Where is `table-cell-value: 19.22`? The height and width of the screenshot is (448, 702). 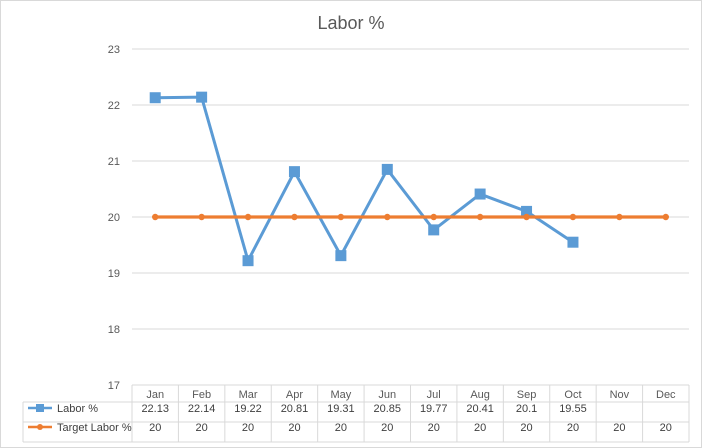
table-cell-value: 19.22 is located at coordinates (248, 409).